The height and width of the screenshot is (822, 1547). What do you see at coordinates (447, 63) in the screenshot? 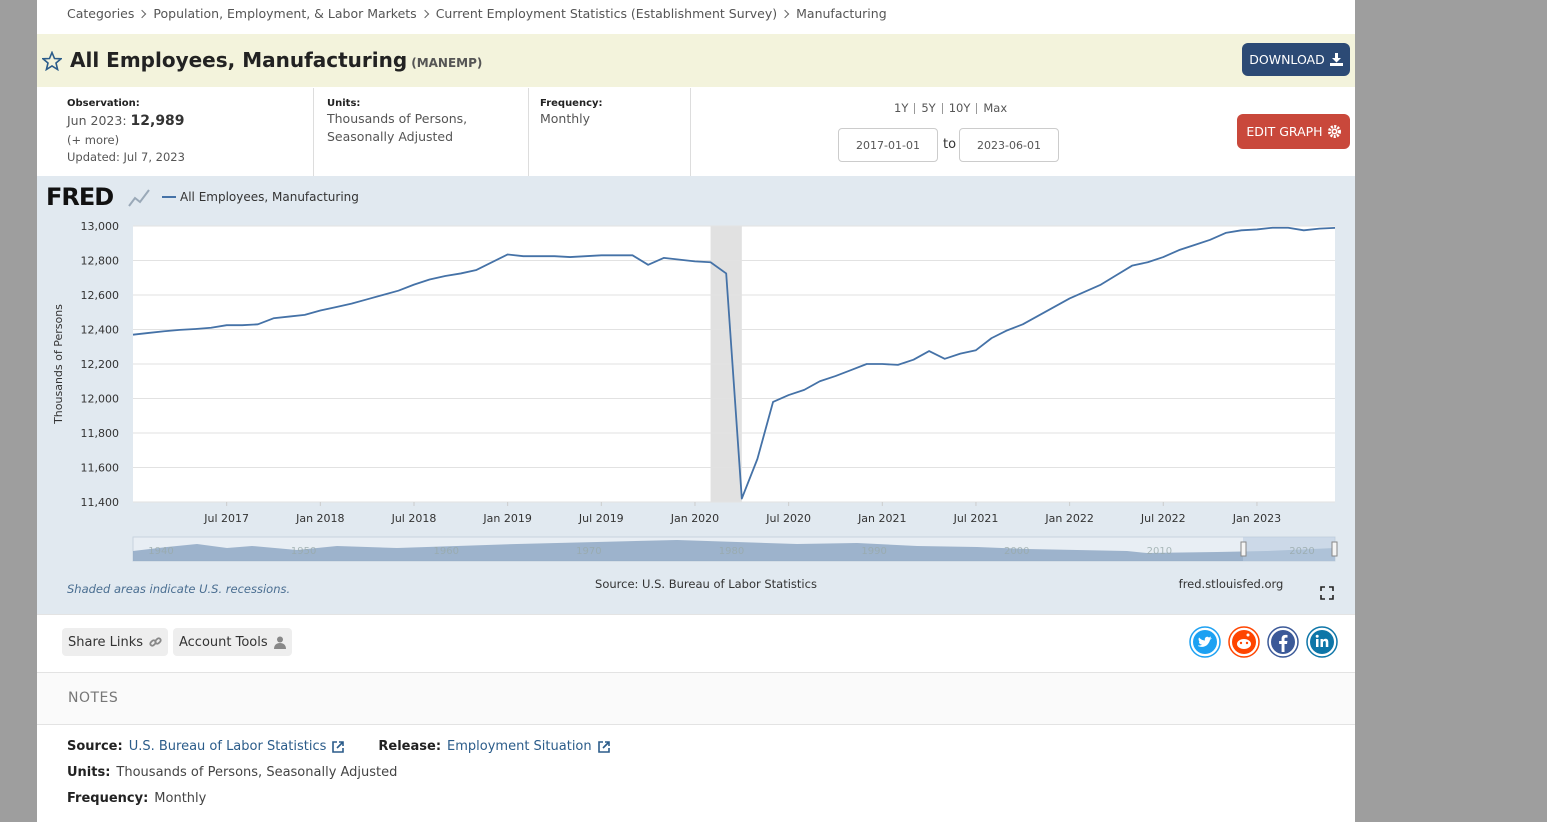
I see `series-id: (MANEMP)` at bounding box center [447, 63].